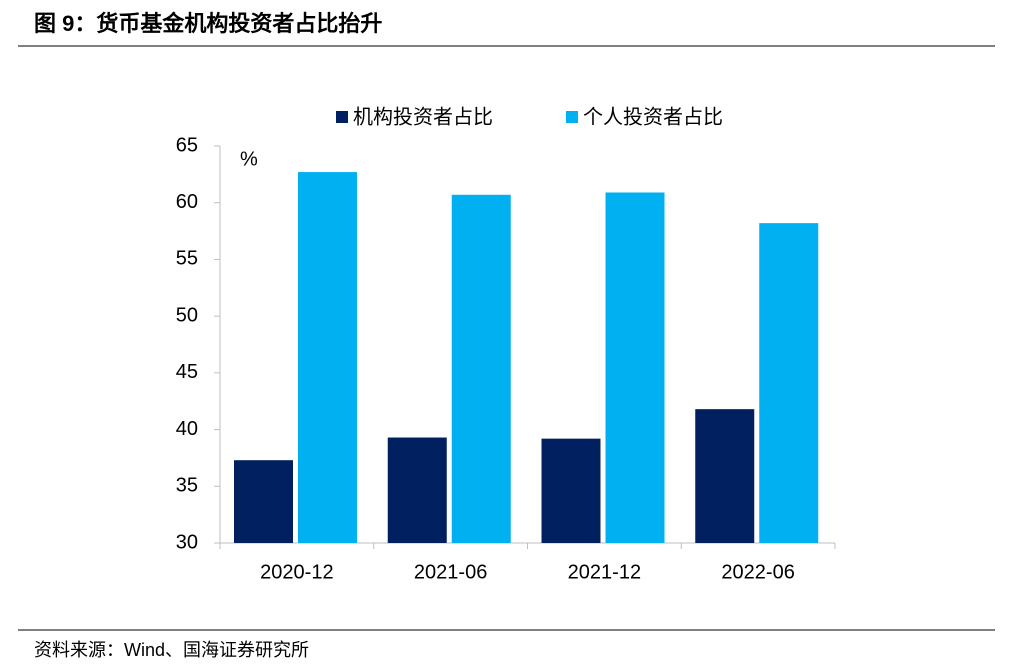 This screenshot has width=1010, height=669. Describe the element at coordinates (187, 145) in the screenshot. I see `y-tick-label: 65` at that location.